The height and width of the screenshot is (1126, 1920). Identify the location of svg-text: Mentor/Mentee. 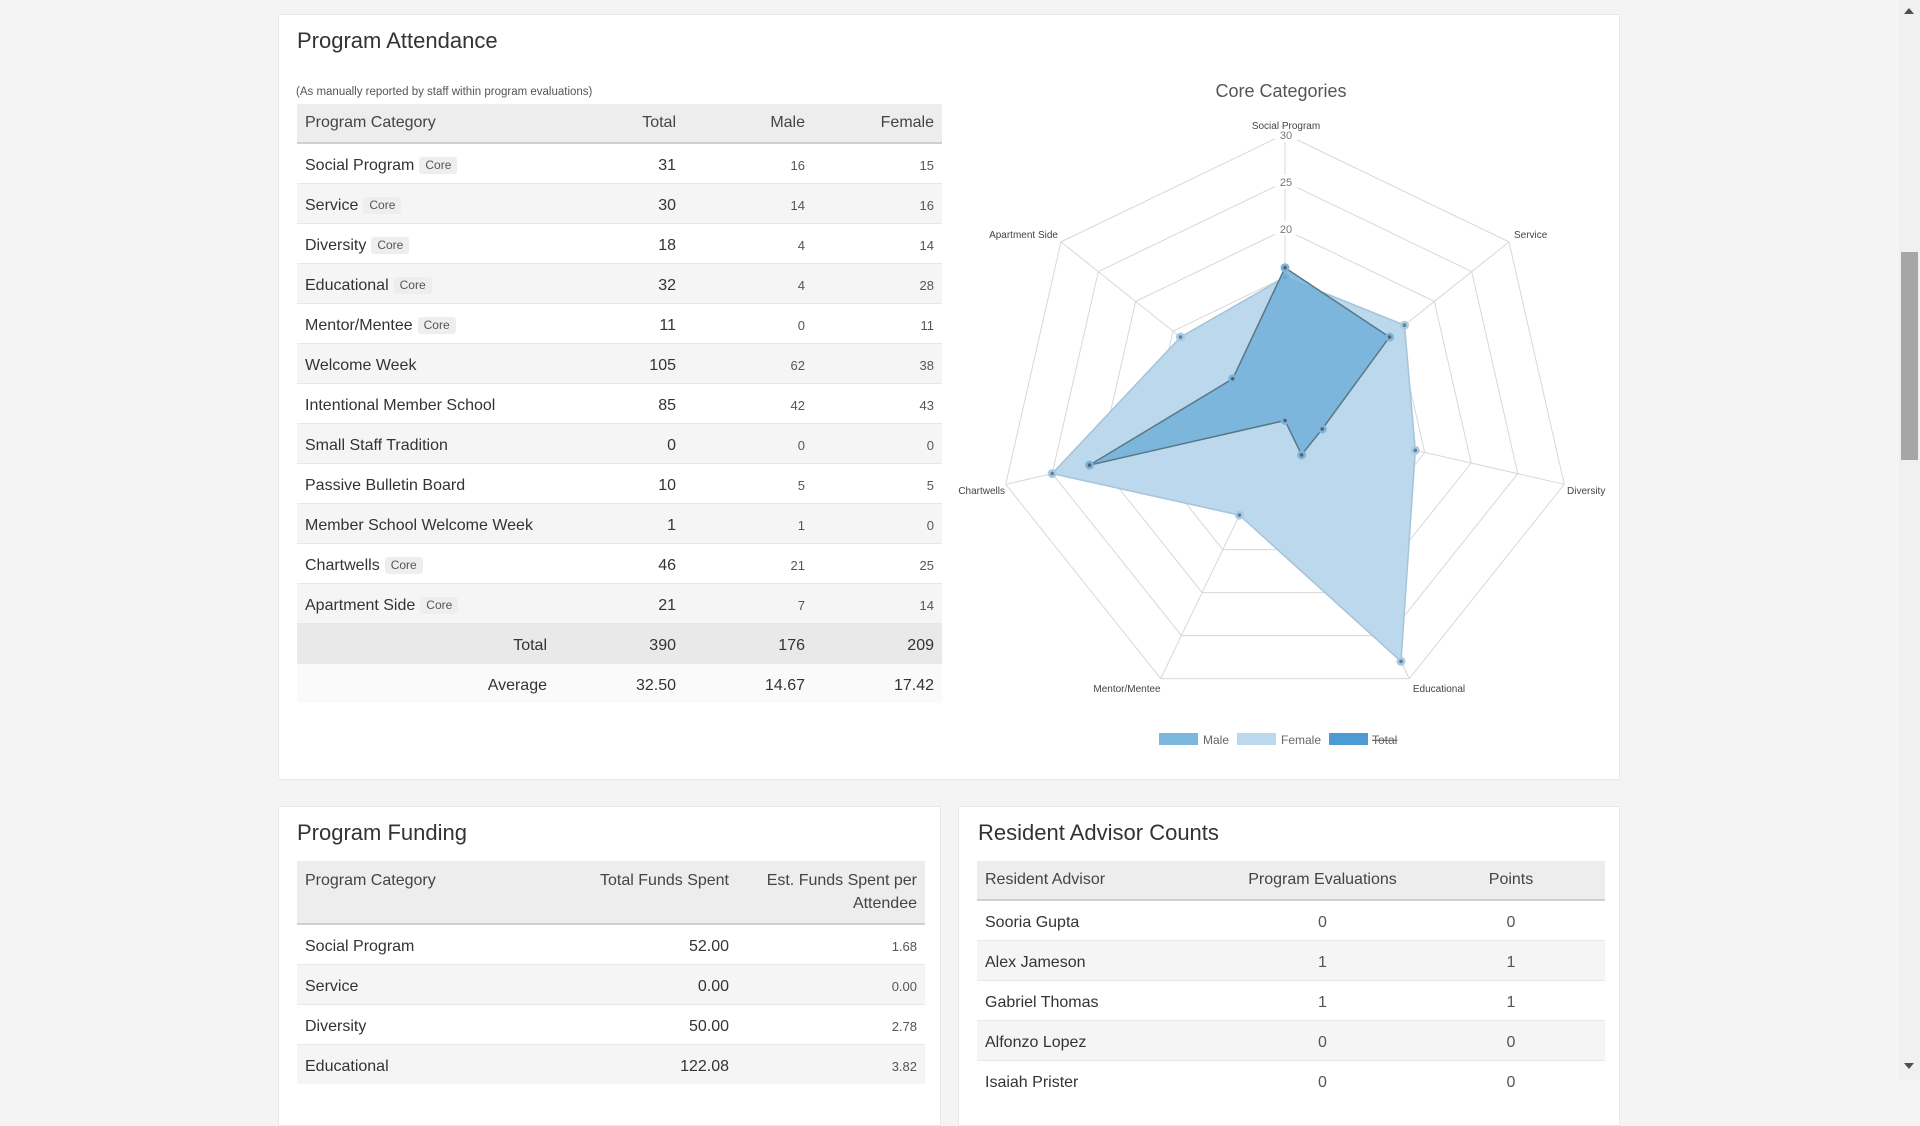
(1127, 689).